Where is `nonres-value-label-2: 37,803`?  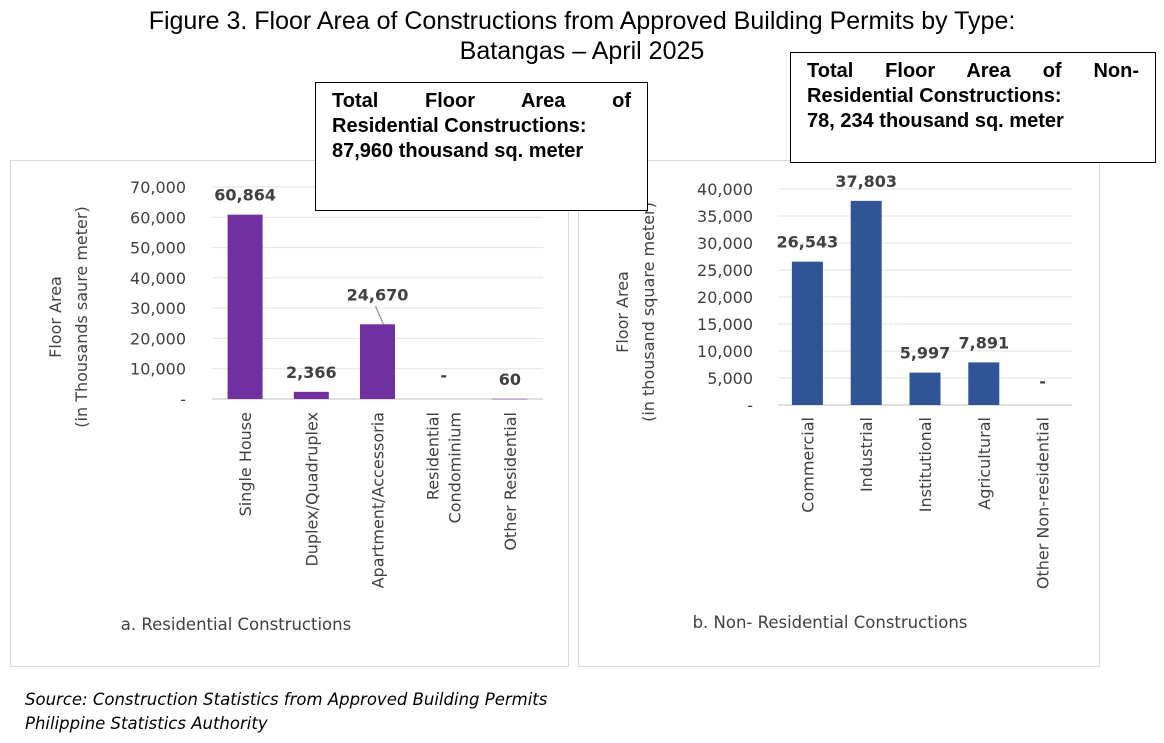 nonres-value-label-2: 37,803 is located at coordinates (866, 181).